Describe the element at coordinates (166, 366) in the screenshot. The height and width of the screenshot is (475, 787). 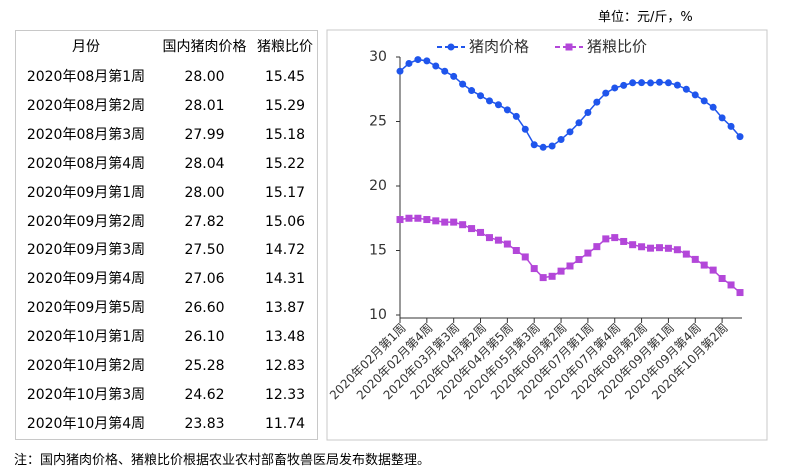
I see `table-row: 2020年10月第2周 25.28 12.83` at that location.